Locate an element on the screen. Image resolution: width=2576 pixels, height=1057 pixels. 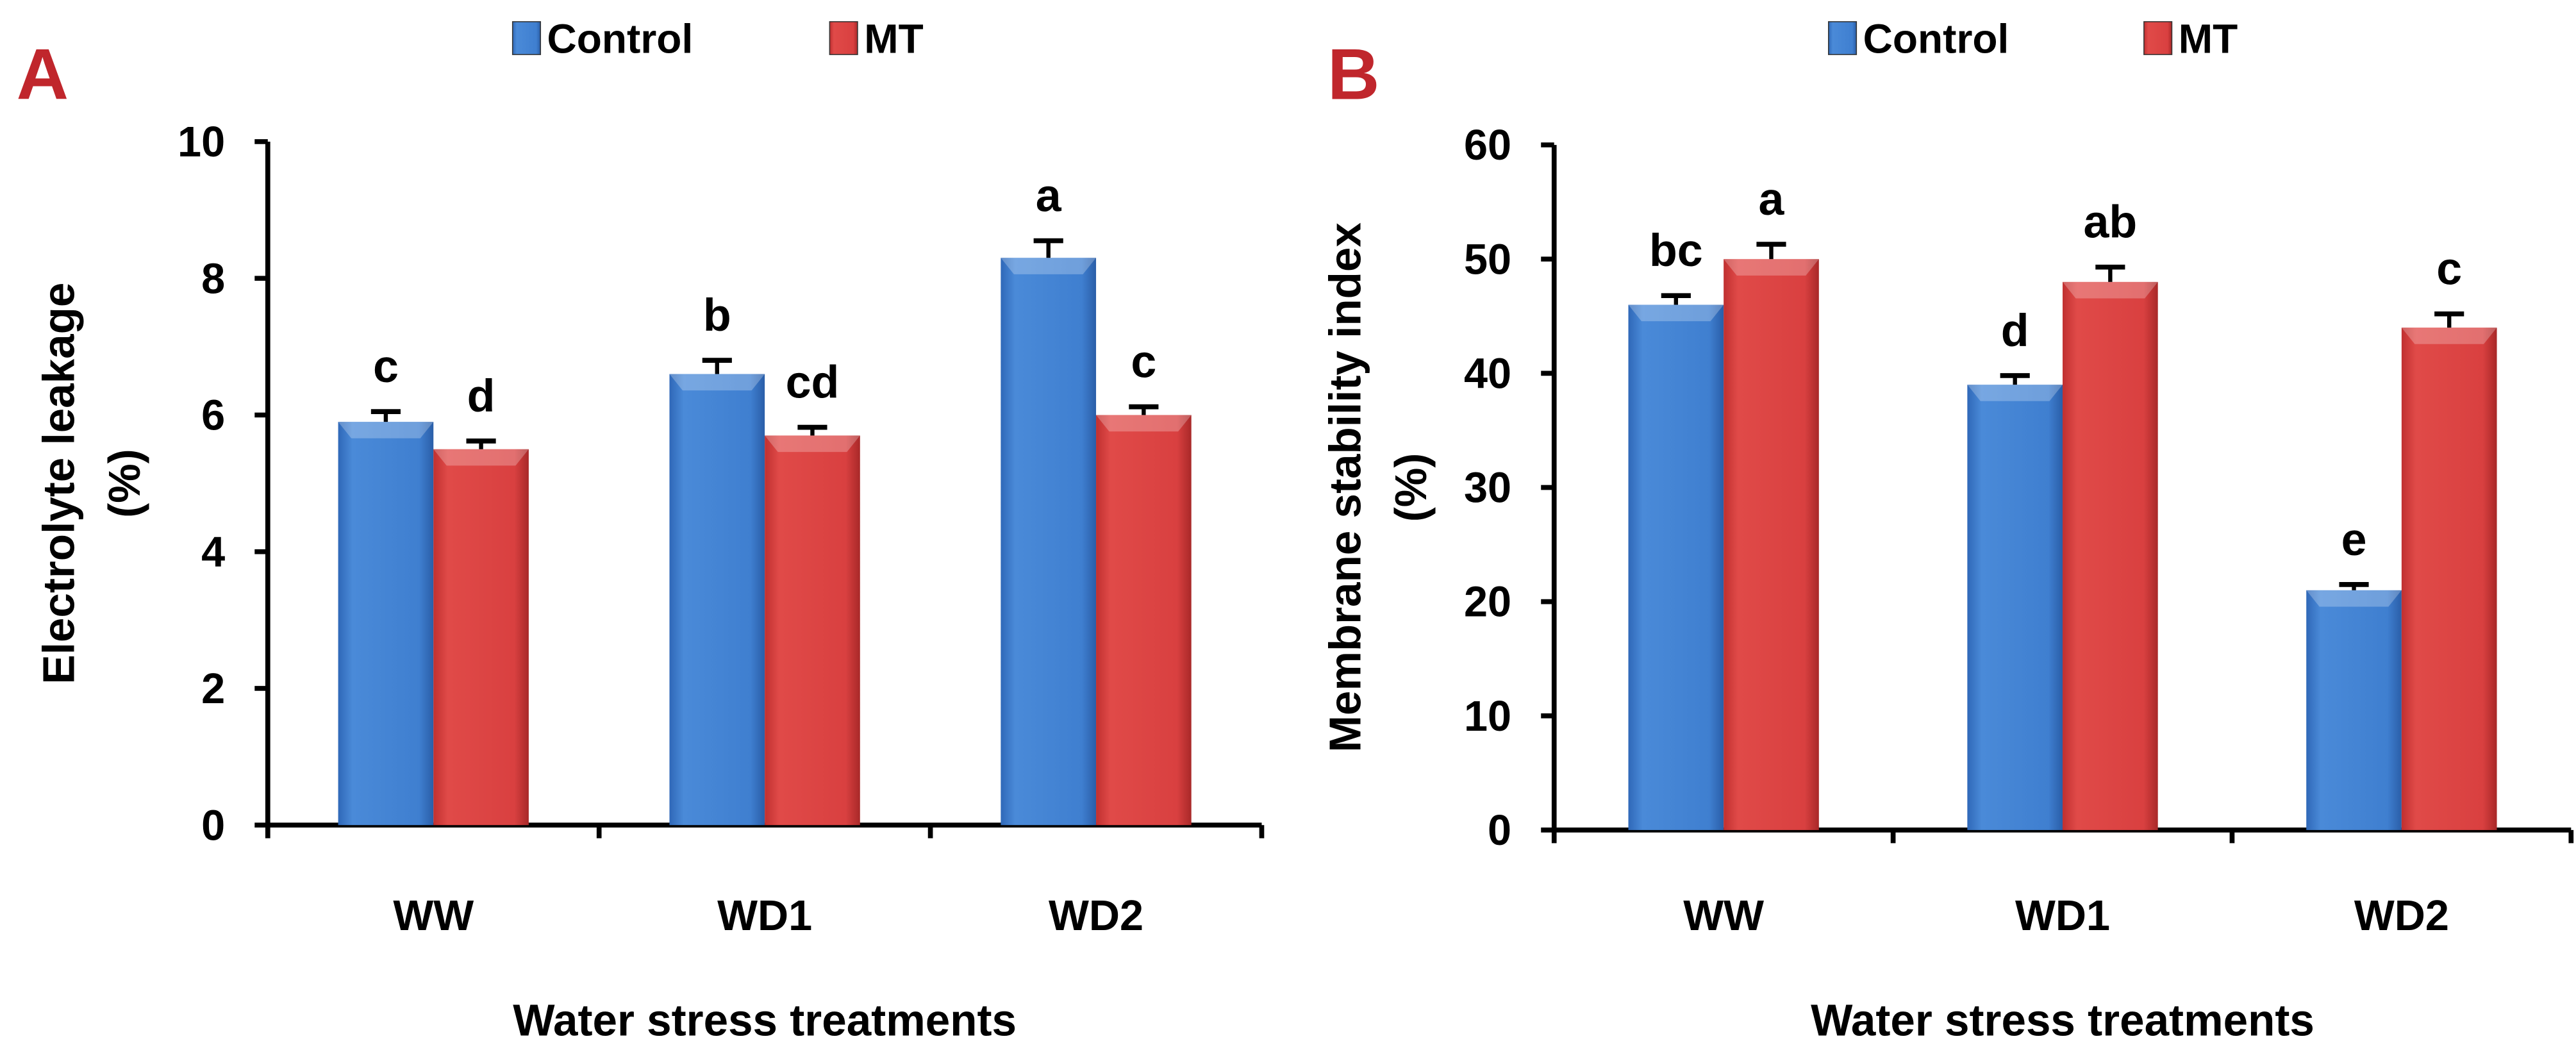
significance-letter: e is located at coordinates (2354, 540).